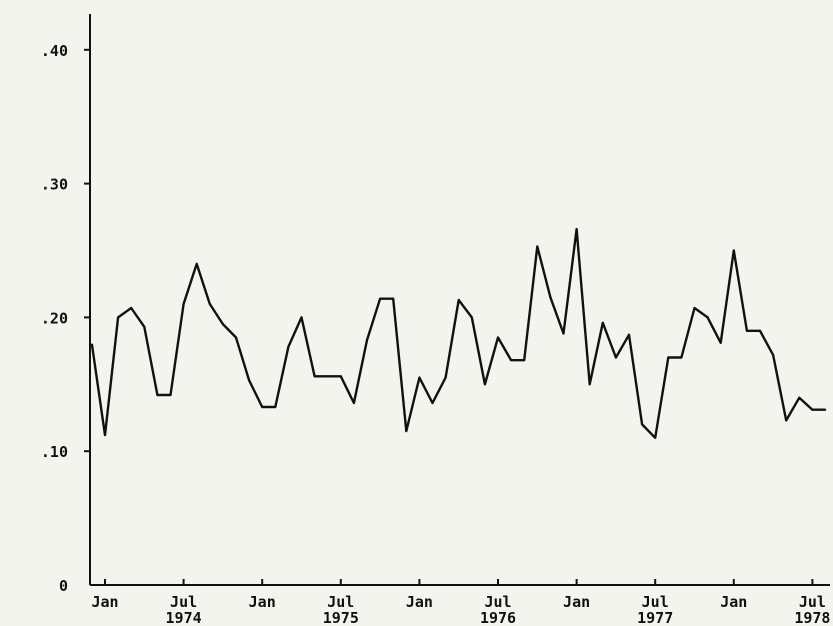 The width and height of the screenshot is (833, 626). What do you see at coordinates (184, 617) in the screenshot?
I see `x-tick-year-label: 1974` at bounding box center [184, 617].